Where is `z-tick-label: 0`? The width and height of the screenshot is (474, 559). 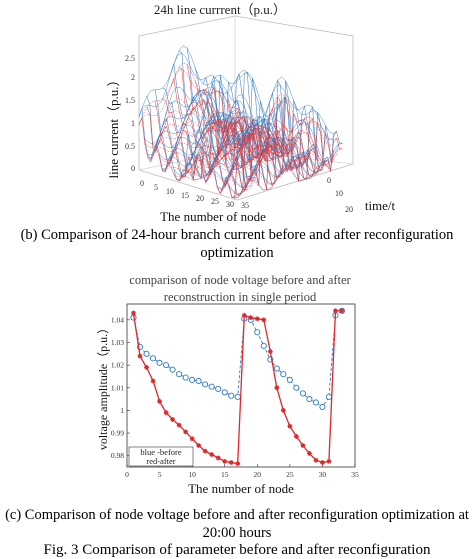
z-tick-label: 0 is located at coordinates (133, 168).